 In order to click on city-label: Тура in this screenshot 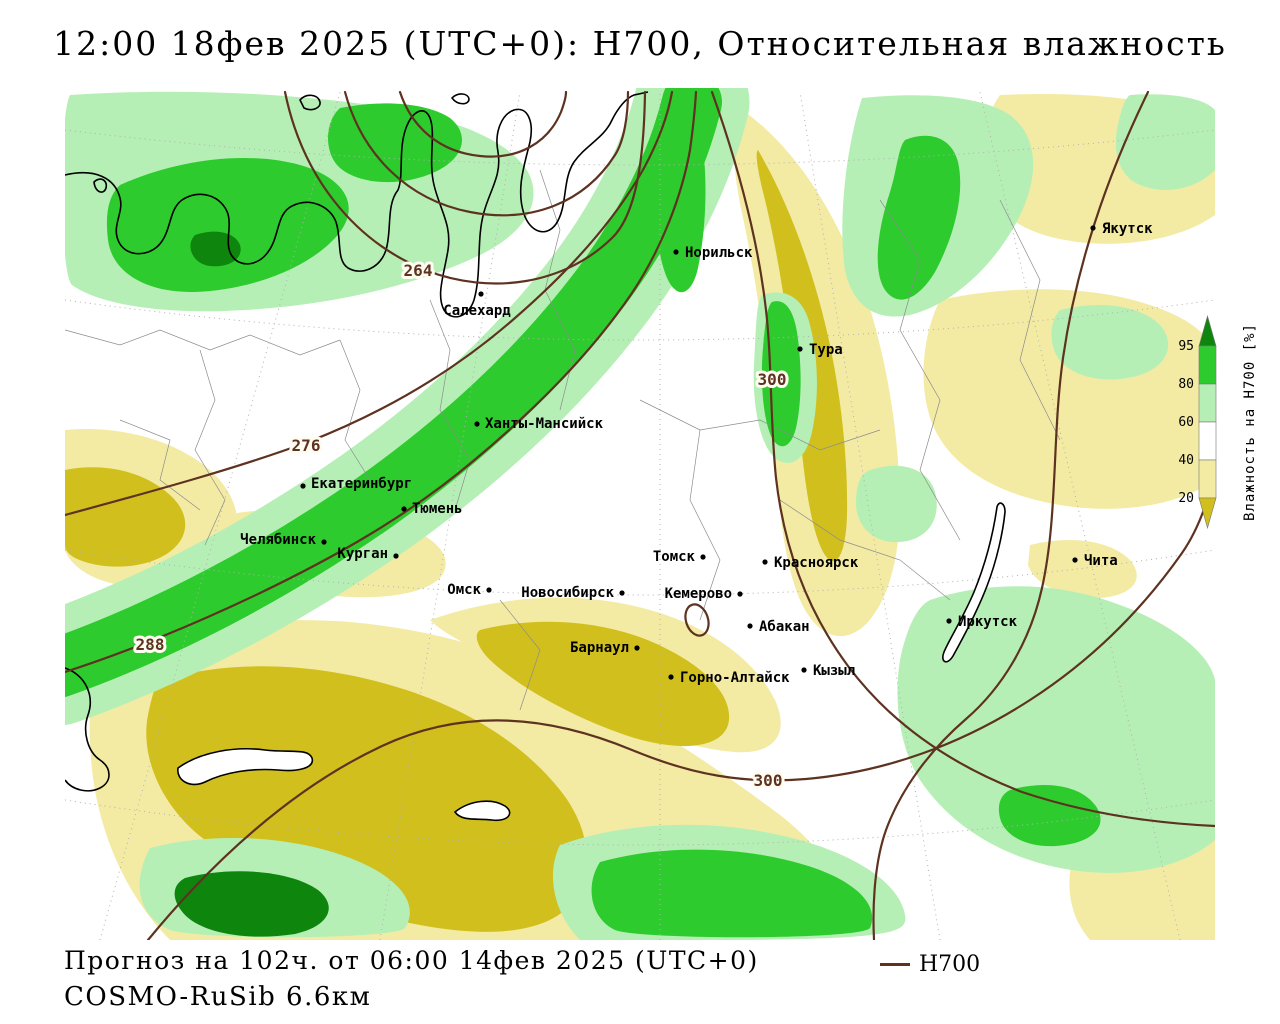, I will do `click(826, 350)`.